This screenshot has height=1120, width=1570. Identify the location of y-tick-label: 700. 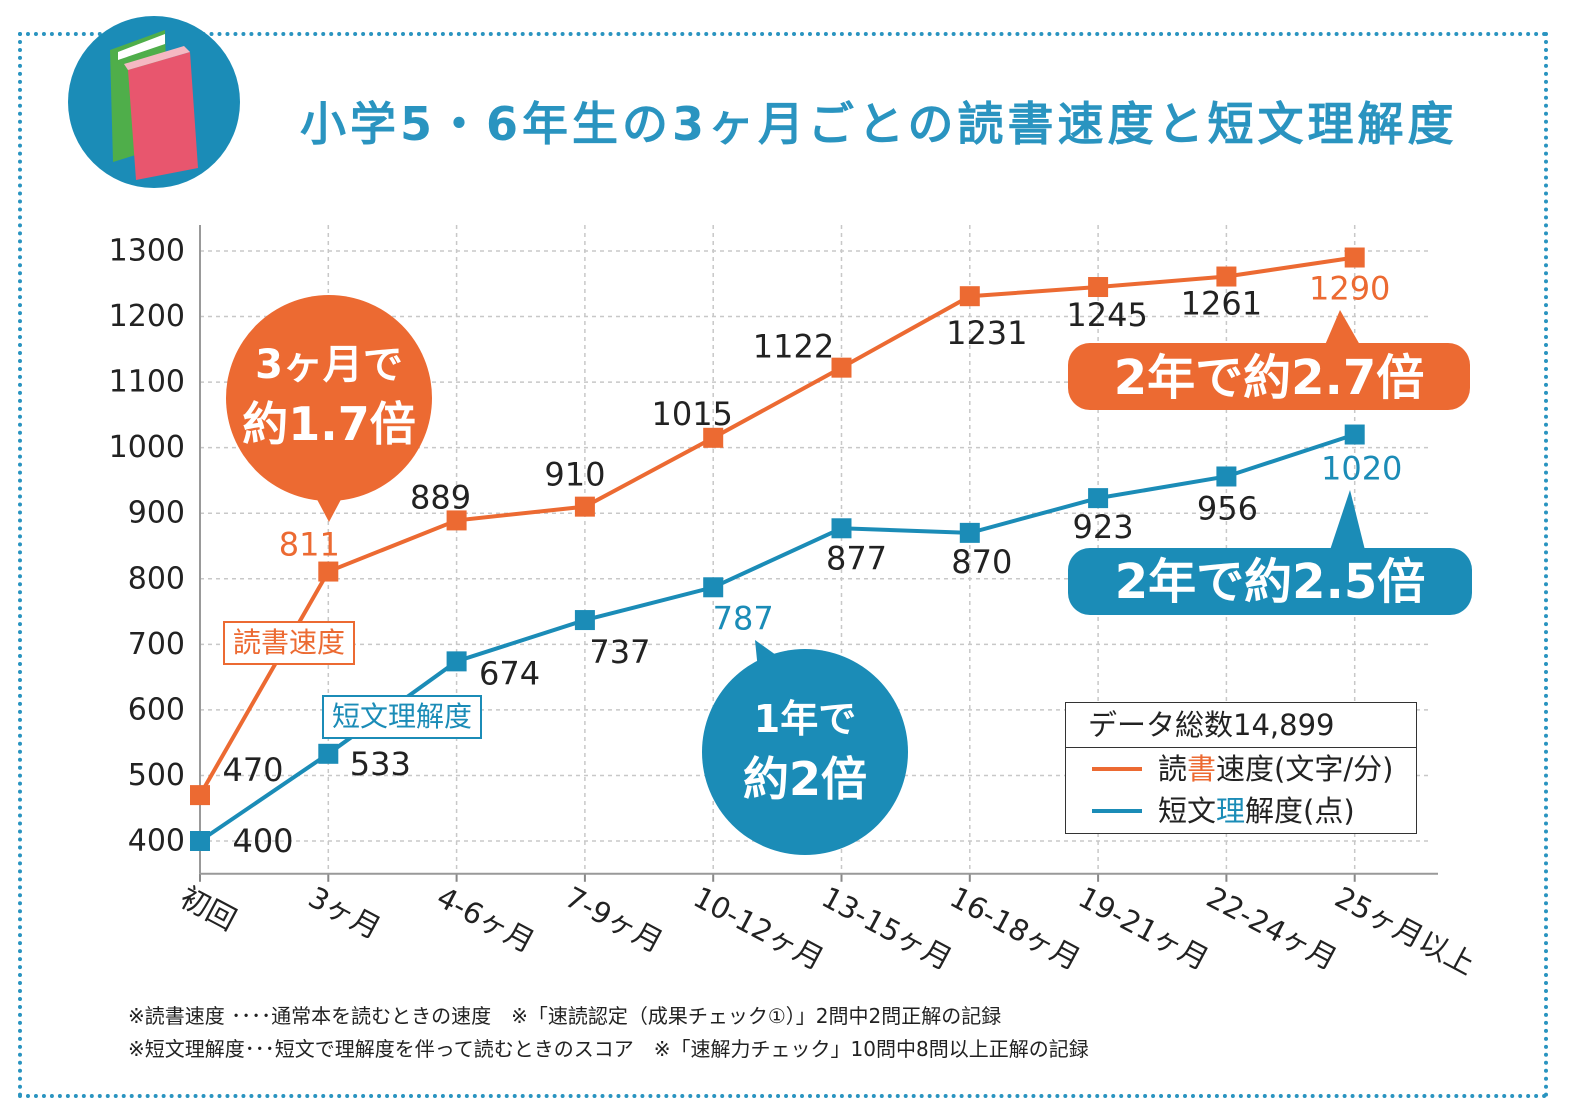
(156, 644).